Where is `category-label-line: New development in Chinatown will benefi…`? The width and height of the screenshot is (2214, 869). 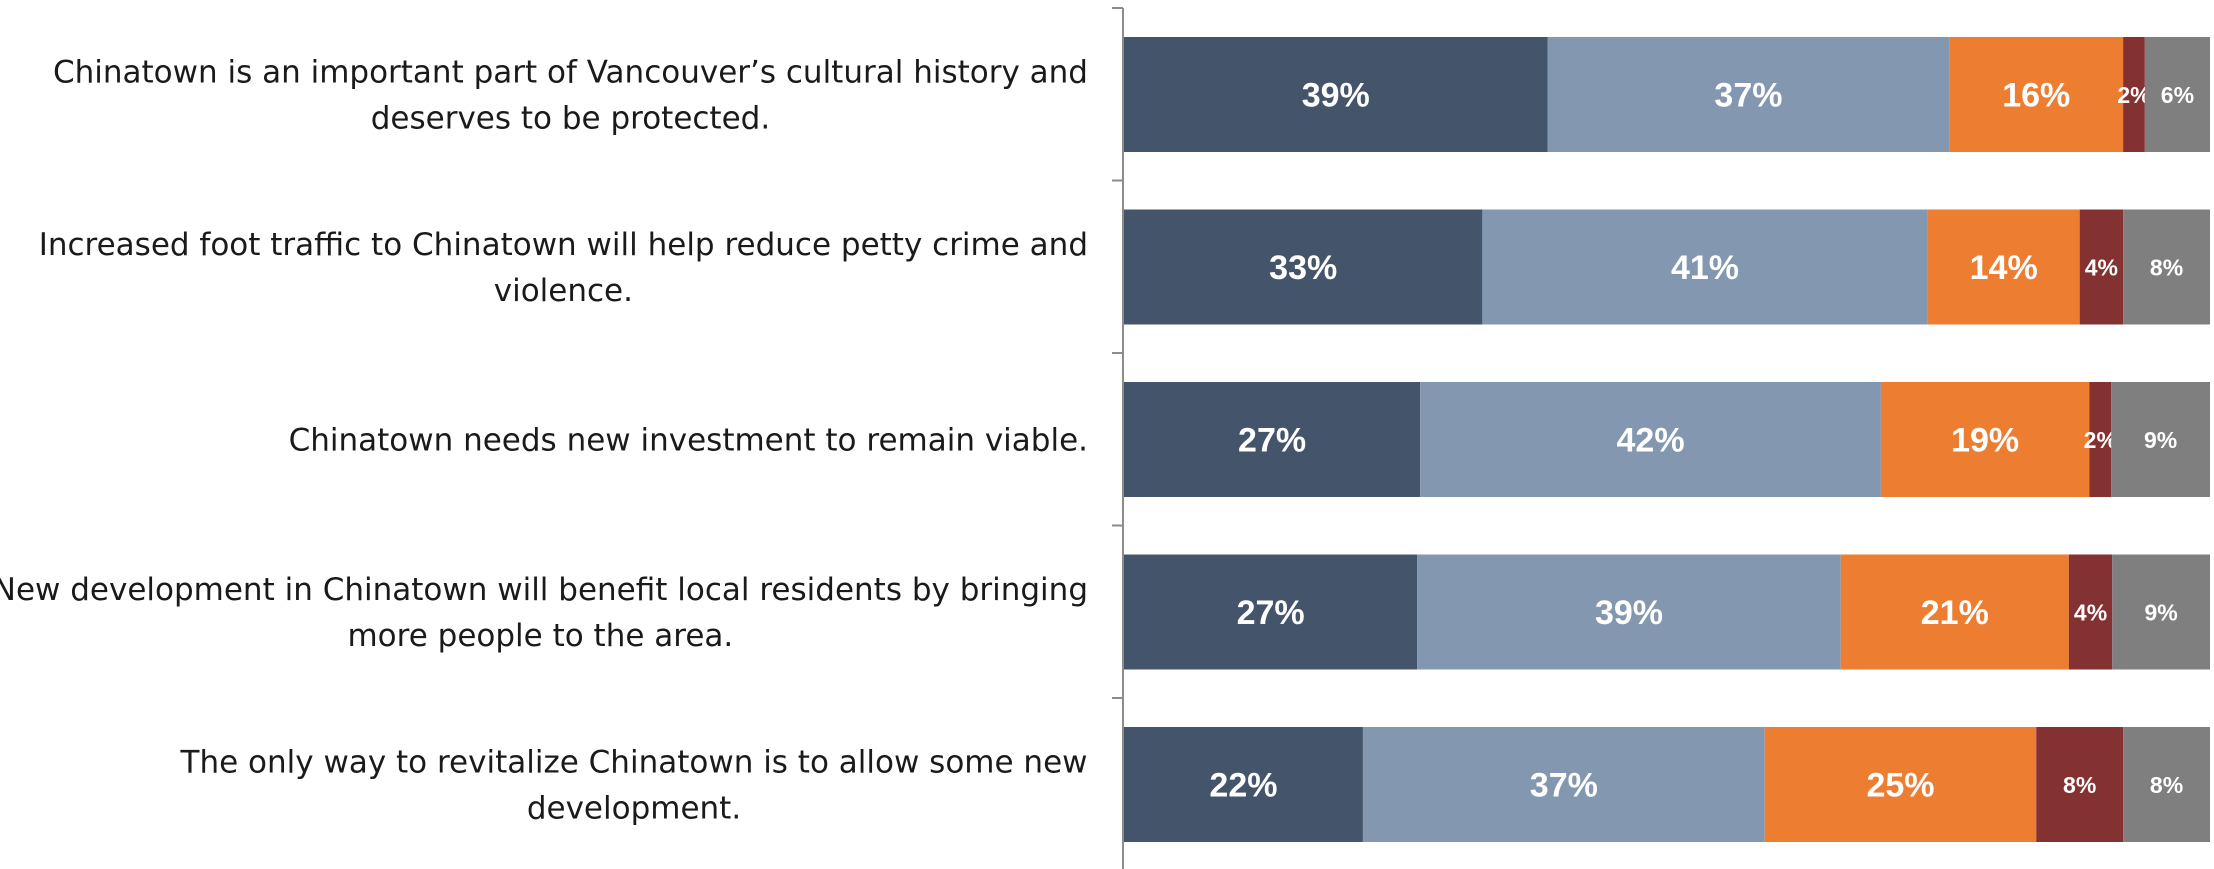 category-label-line: New development in Chinatown will benefi… is located at coordinates (544, 590).